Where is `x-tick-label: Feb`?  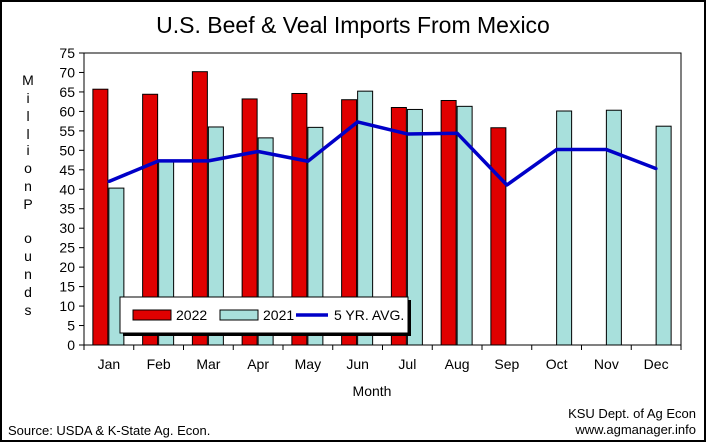 x-tick-label: Feb is located at coordinates (159, 364).